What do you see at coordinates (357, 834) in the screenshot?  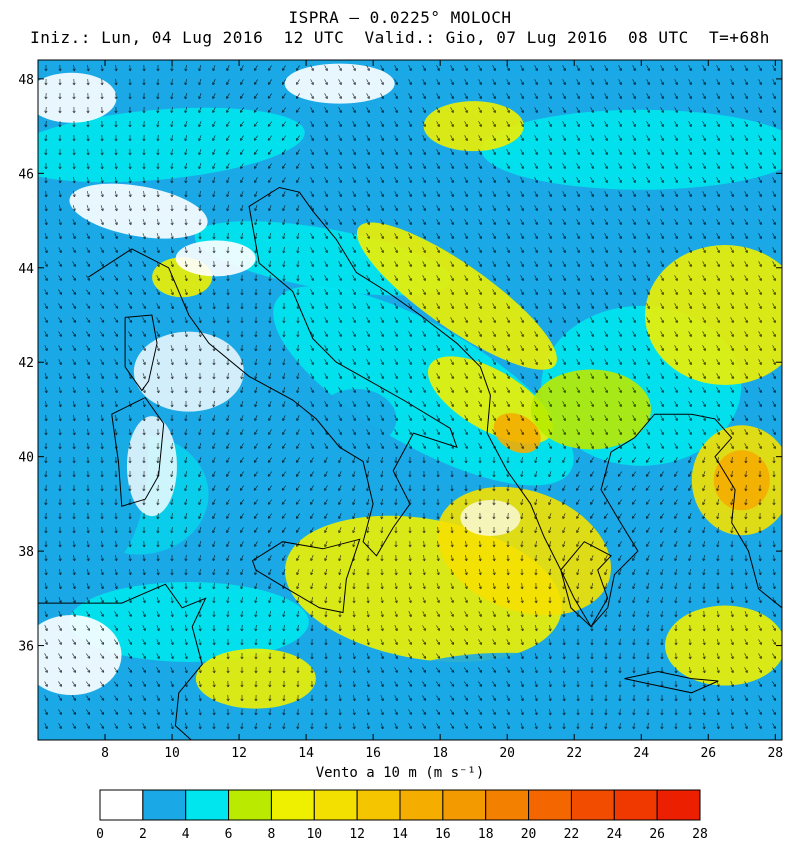 I see `colorbar-tick-label: 12` at bounding box center [357, 834].